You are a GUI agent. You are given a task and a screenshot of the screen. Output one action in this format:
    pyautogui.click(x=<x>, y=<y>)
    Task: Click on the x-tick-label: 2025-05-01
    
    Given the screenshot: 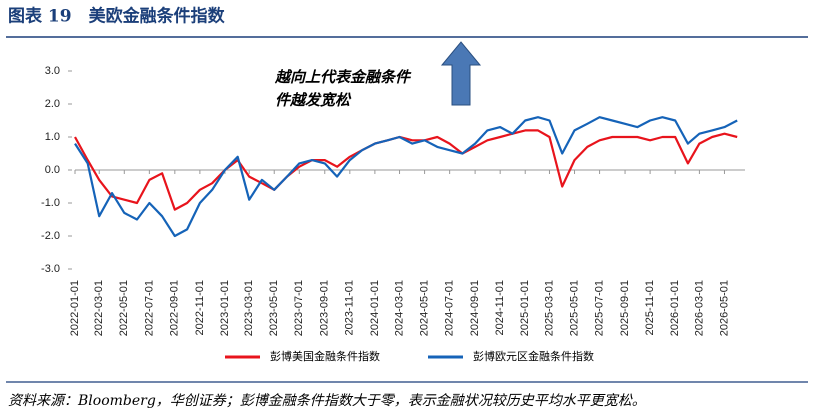 What is the action you would take?
    pyautogui.click(x=574, y=308)
    